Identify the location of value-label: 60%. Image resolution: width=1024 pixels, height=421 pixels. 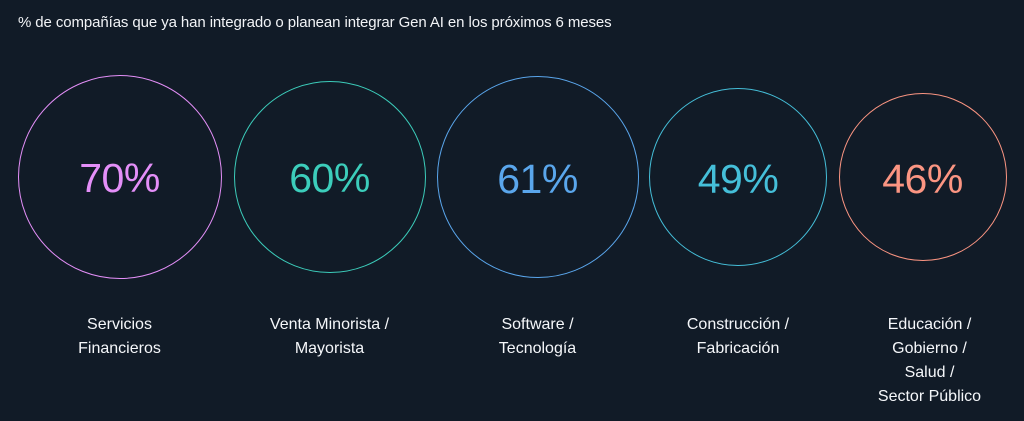
(329, 178).